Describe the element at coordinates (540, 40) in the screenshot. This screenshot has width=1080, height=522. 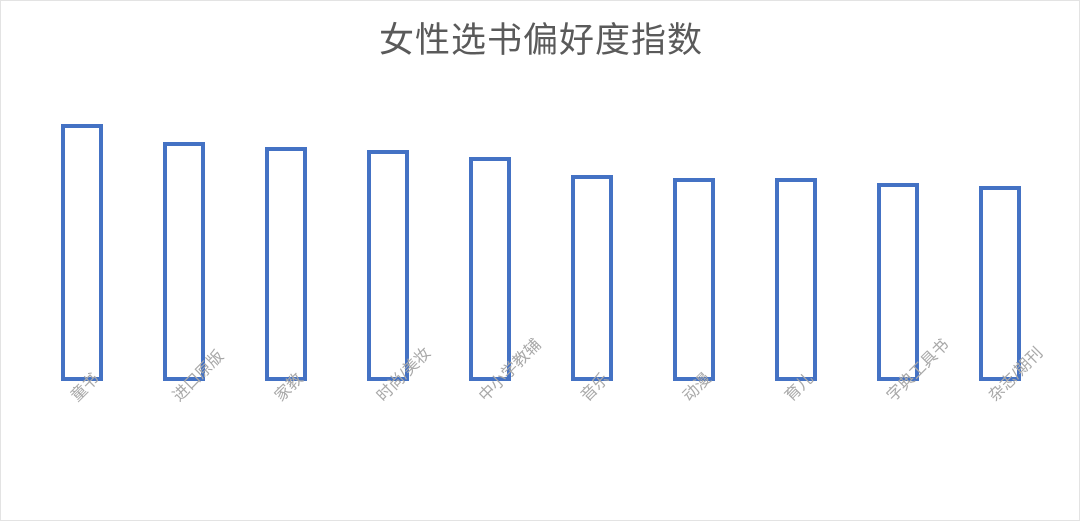
I see `chart-title: 女性选书偏好度指数` at that location.